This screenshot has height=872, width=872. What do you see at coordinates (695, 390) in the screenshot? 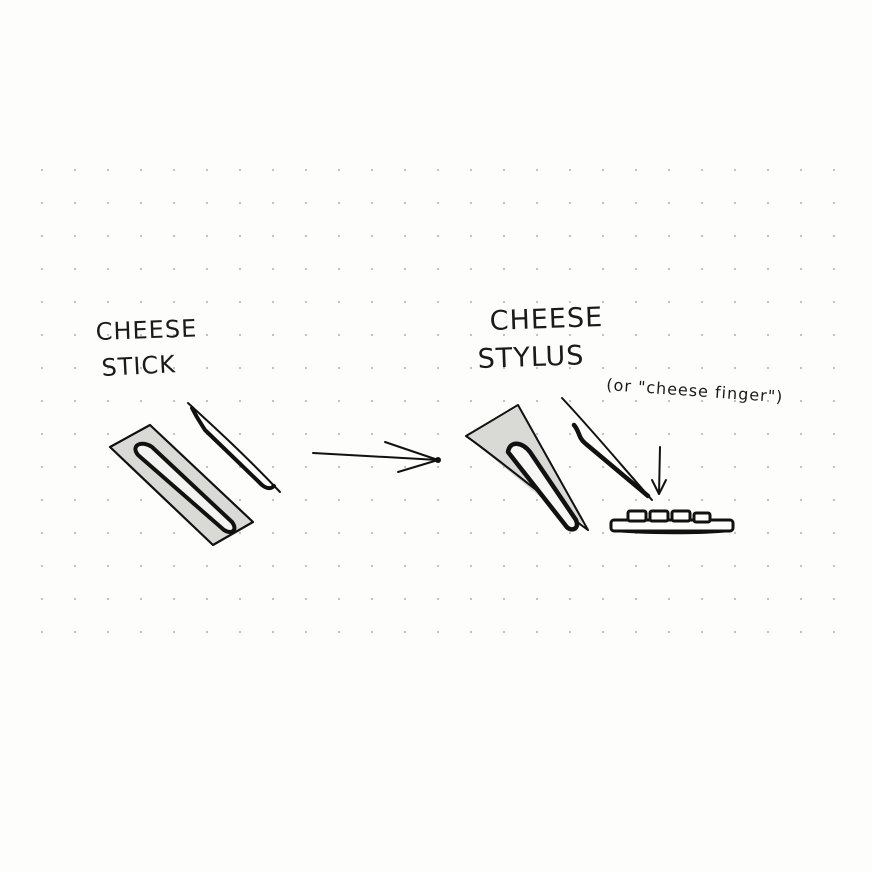
I see `cheese-finger-aside: (or "cheese finger")` at bounding box center [695, 390].